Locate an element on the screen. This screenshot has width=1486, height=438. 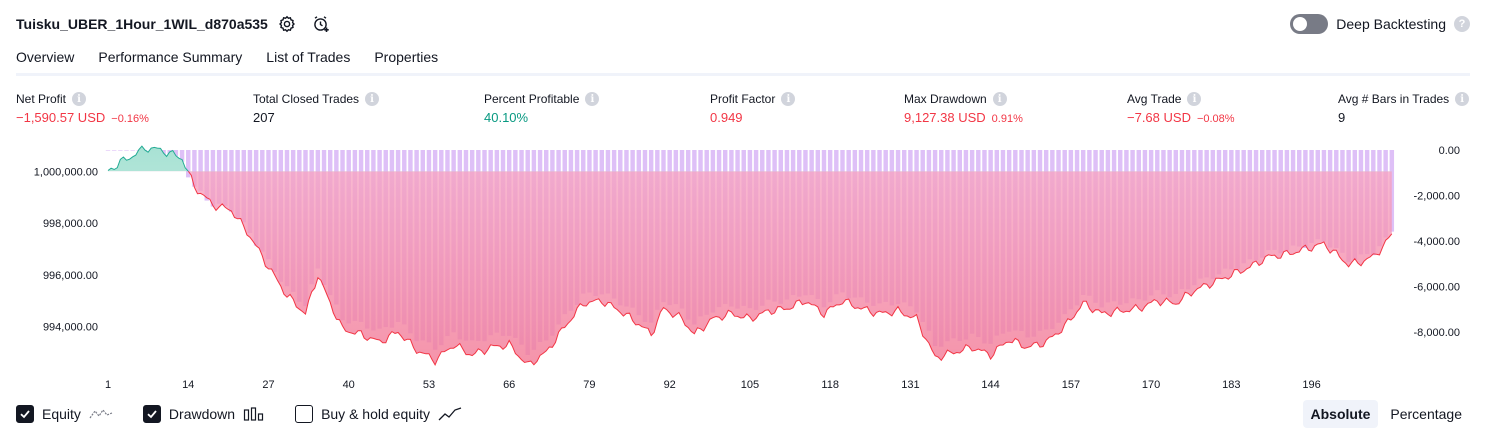
x-axis: 1 14 27 40 53 66 79 92 105 118 131 144 157 170 183 196 is located at coordinates (713, 385).